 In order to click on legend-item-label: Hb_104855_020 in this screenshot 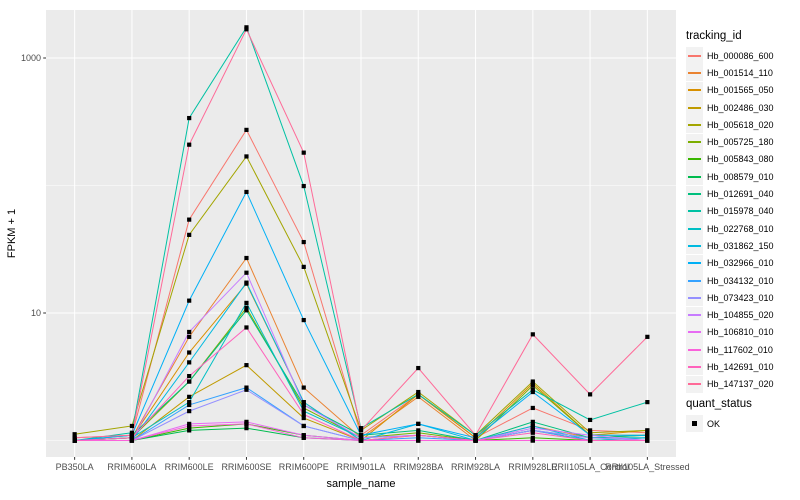, I will do `click(740, 315)`.